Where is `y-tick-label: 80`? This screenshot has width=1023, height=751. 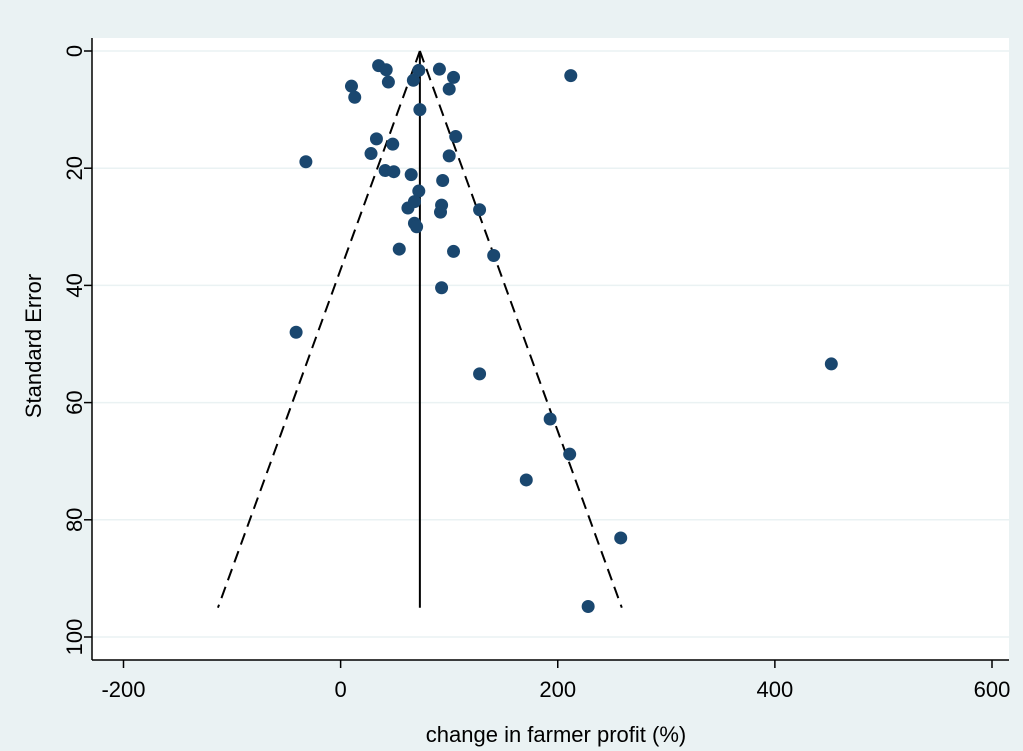 y-tick-label: 80 is located at coordinates (74, 520).